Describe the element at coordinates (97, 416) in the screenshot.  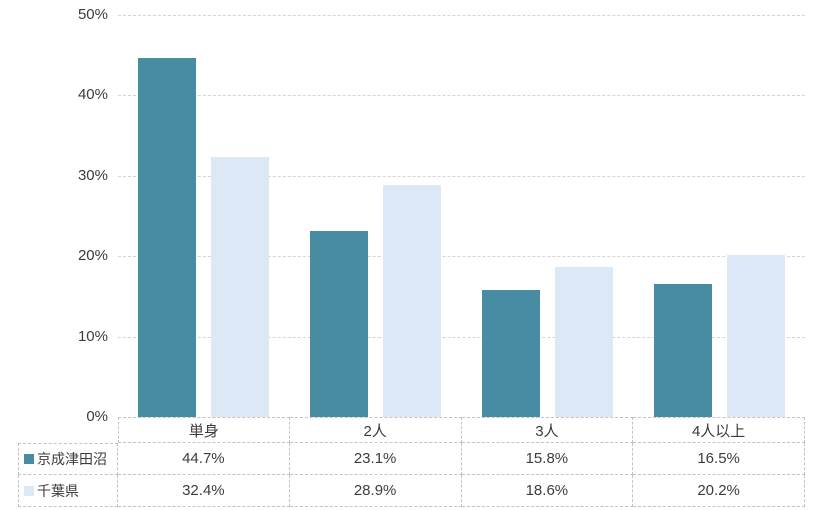
I see `y-axis-tick-label: 0%` at that location.